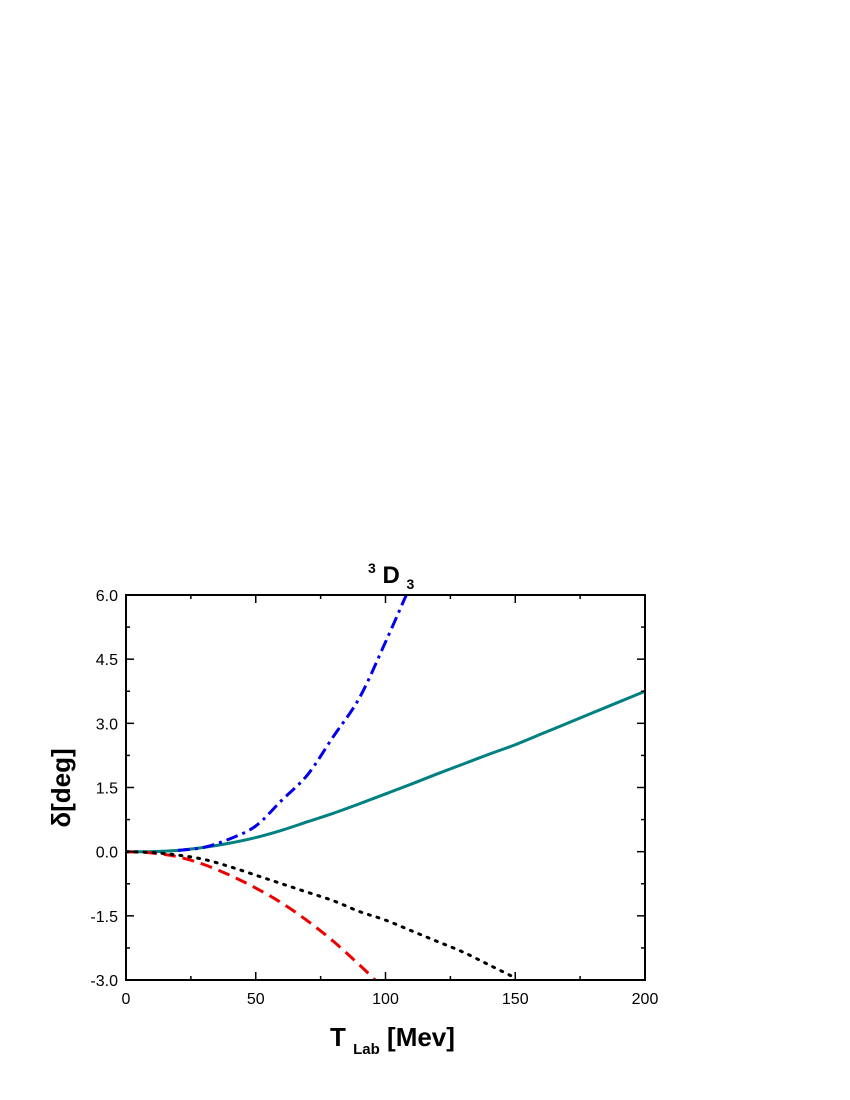 This screenshot has height=1100, width=850. What do you see at coordinates (107, 596) in the screenshot?
I see `y-tick-label: 6.0` at bounding box center [107, 596].